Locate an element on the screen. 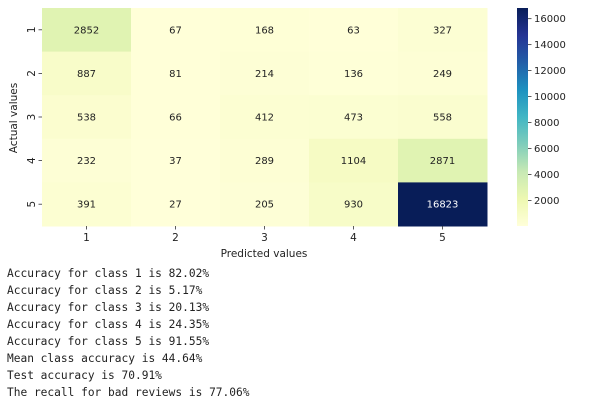 This screenshot has width=594, height=411. output-line-4: Accuracy for class 4 is 24.35% is located at coordinates (108, 324).